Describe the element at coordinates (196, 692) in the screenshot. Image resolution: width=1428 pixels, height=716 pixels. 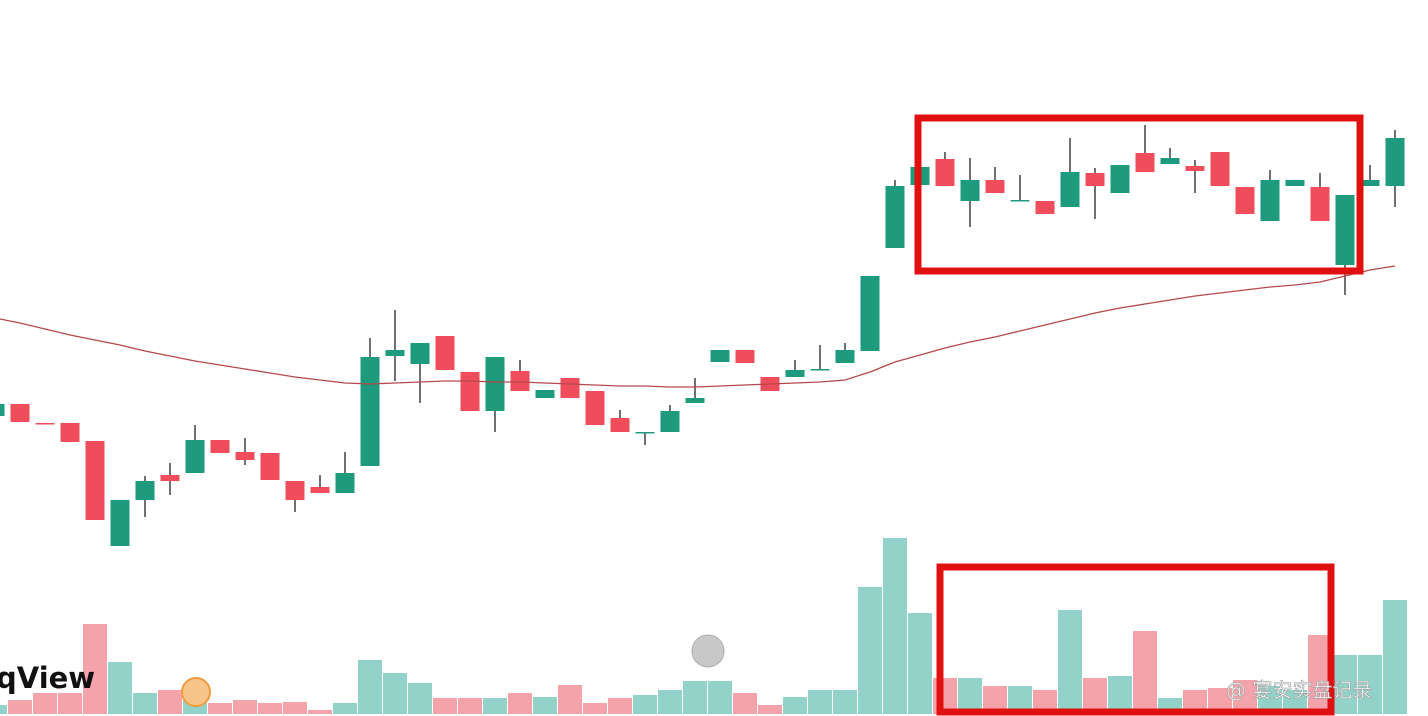
I see `coin-icon` at that location.